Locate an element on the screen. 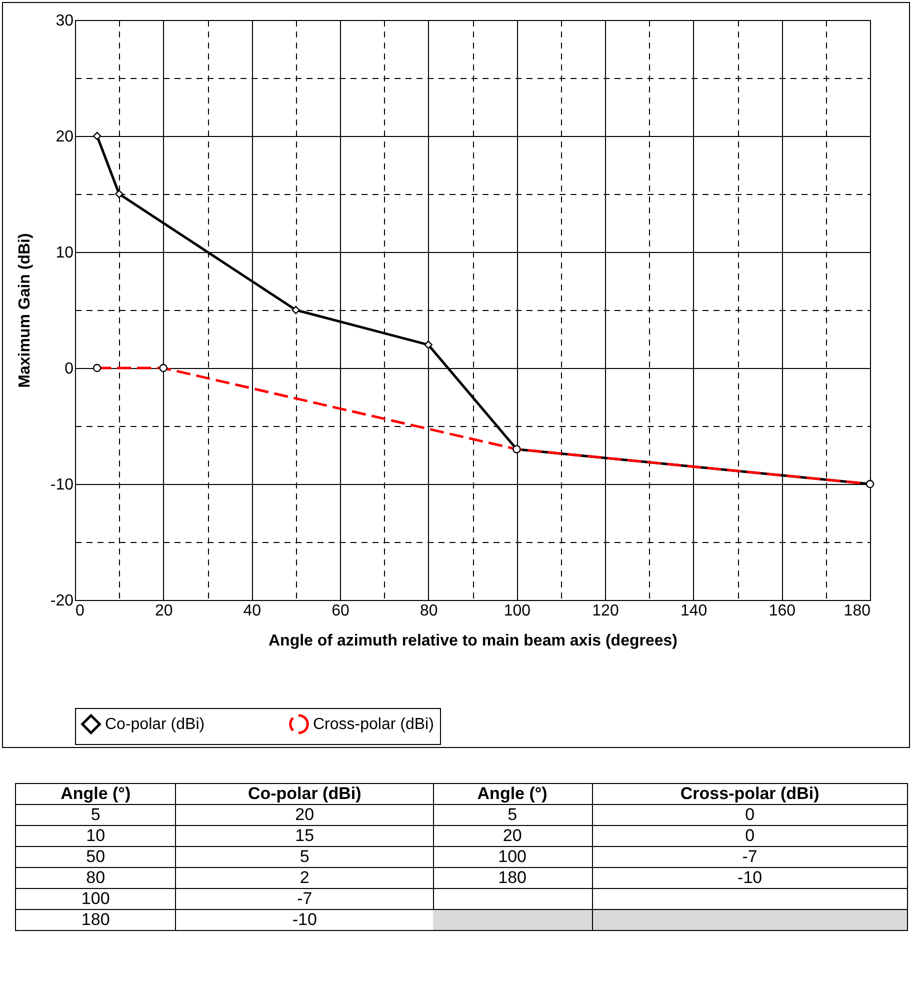 This screenshot has width=915, height=983. legend-label: Cross-polar (dBi) is located at coordinates (373, 725).